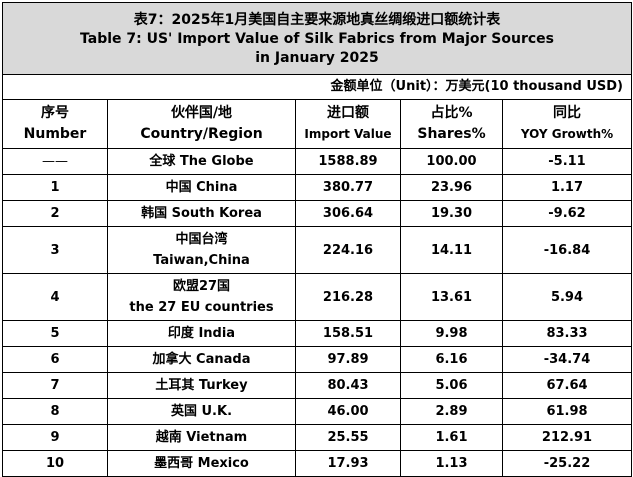  I want to click on cell-region: 欧盟27国 the 27 EU countries, so click(201, 297).